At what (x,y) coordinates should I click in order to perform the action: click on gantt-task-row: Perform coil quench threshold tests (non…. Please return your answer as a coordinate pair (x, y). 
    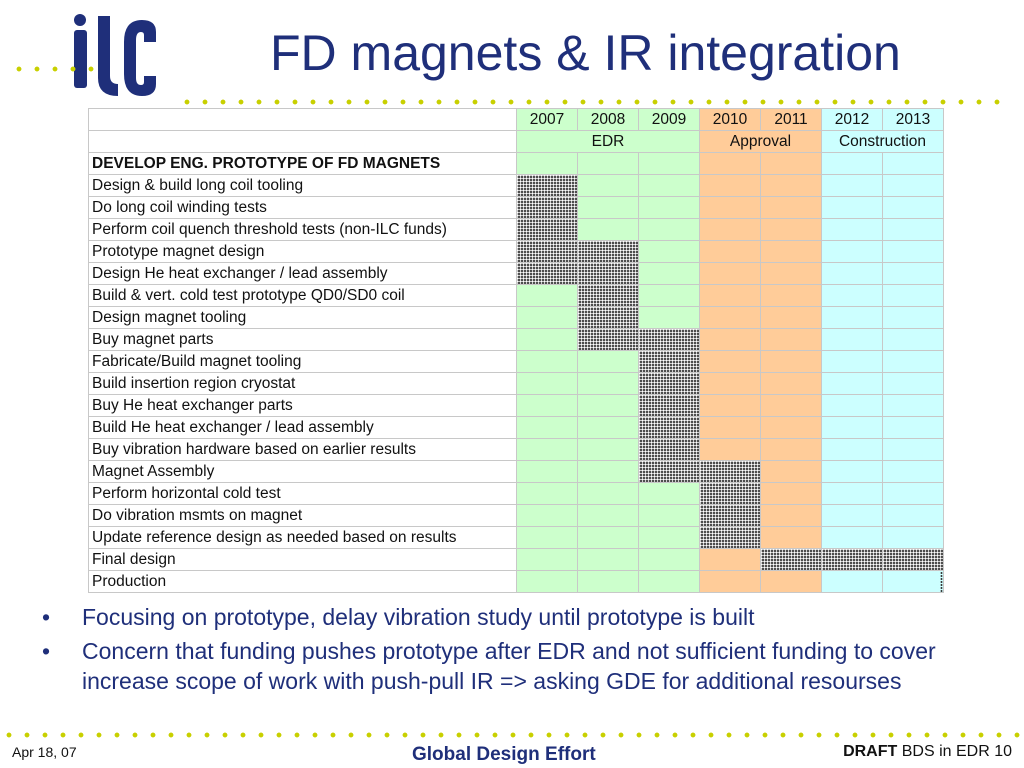
    Looking at the image, I should click on (516, 229).